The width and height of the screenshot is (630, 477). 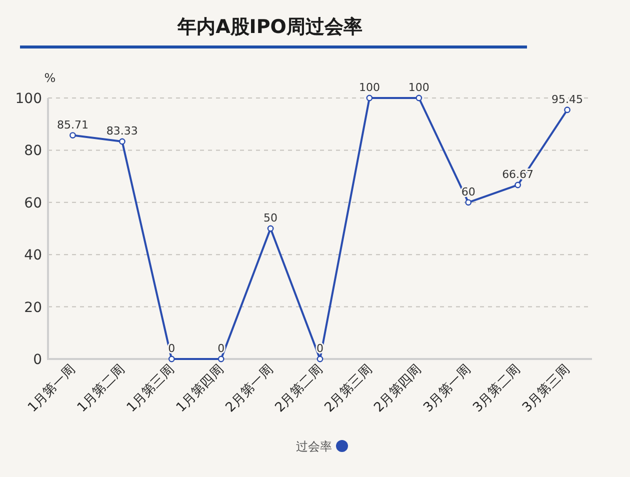 What do you see at coordinates (547, 389) in the screenshot?
I see `x-tick-label: 3月第三周` at bounding box center [547, 389].